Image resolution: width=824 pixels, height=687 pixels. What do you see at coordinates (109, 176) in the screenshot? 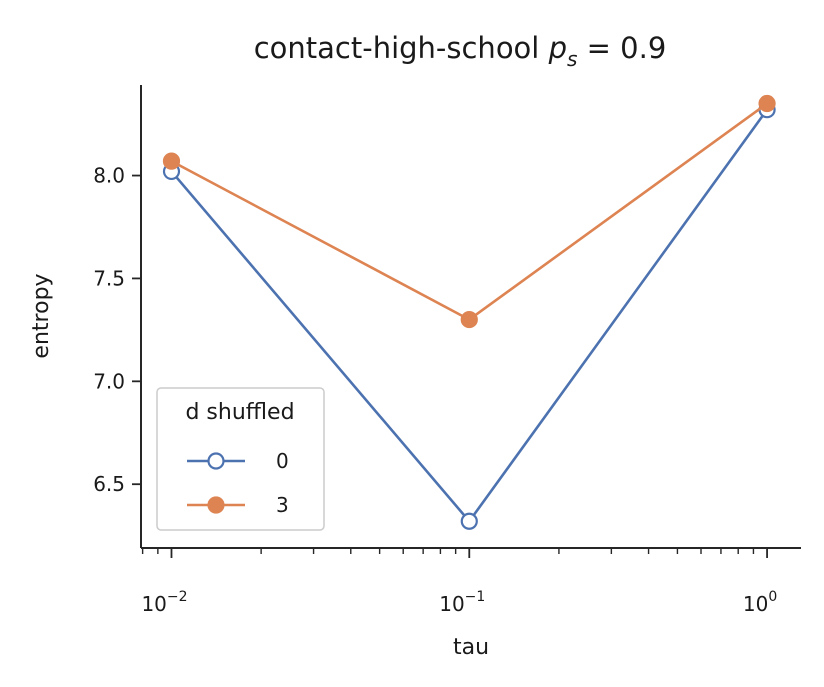
I see `y-tick-label: 8.0` at bounding box center [109, 176].